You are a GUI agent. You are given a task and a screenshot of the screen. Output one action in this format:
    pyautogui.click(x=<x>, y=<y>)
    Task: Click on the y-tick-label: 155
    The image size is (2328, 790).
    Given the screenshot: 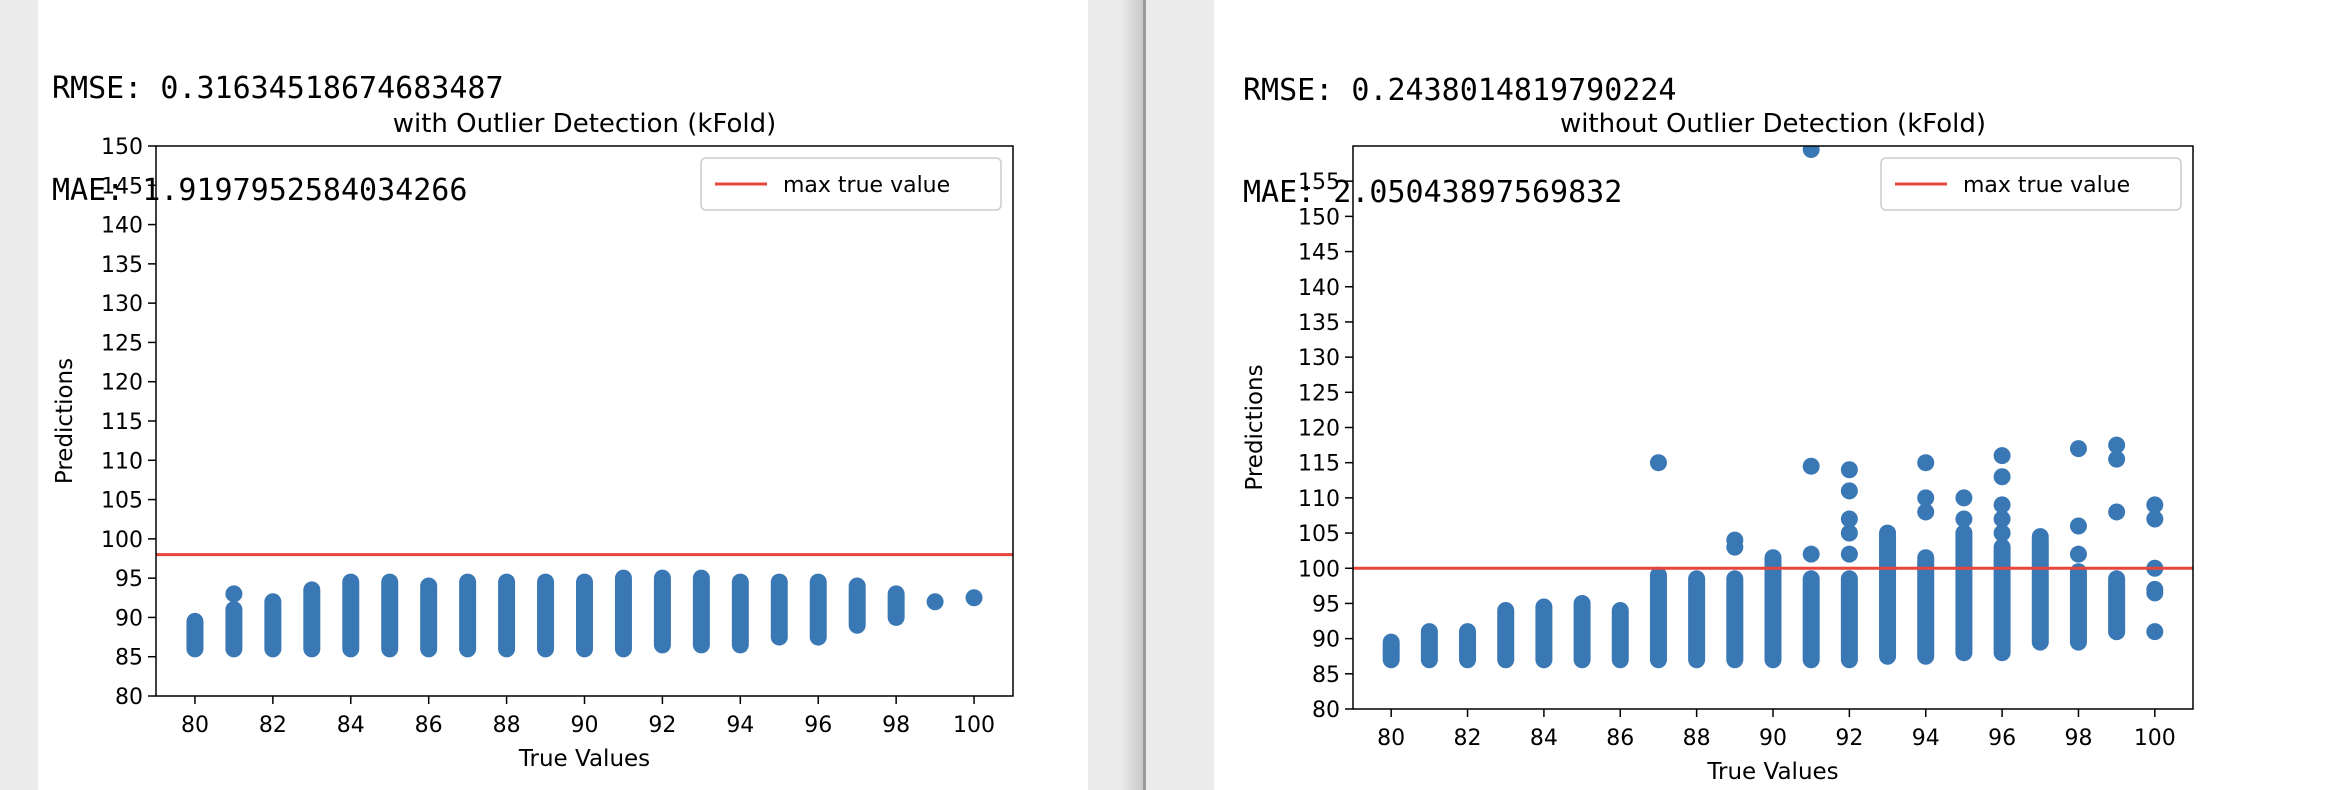 What is the action you would take?
    pyautogui.click(x=1319, y=182)
    